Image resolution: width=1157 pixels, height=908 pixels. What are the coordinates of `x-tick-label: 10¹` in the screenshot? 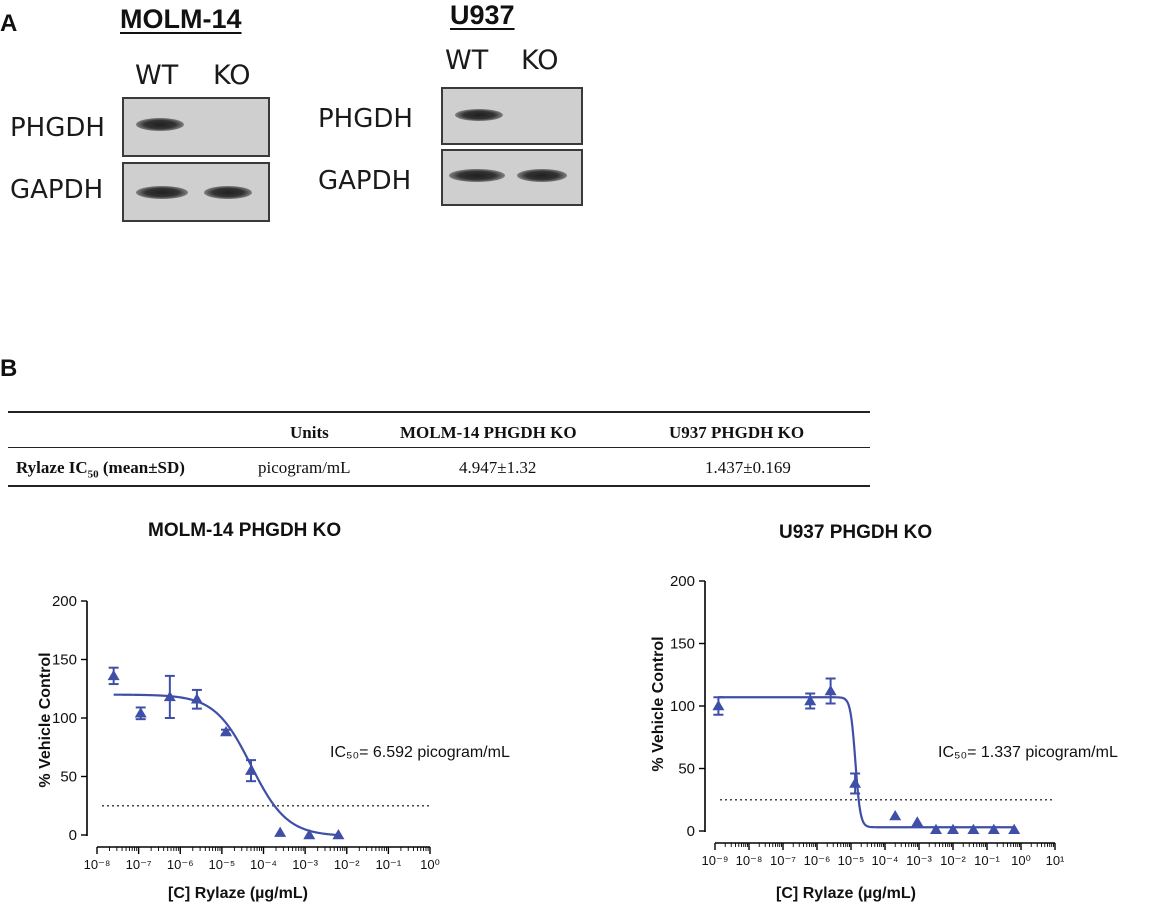 It's located at (1055, 860).